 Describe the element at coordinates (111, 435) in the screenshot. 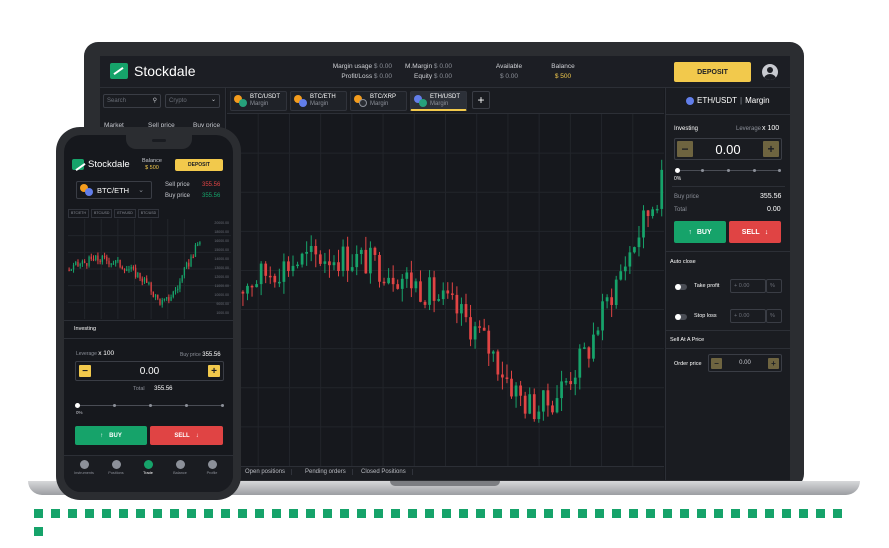

I see `phone-buy-button: ↑ BUY` at that location.